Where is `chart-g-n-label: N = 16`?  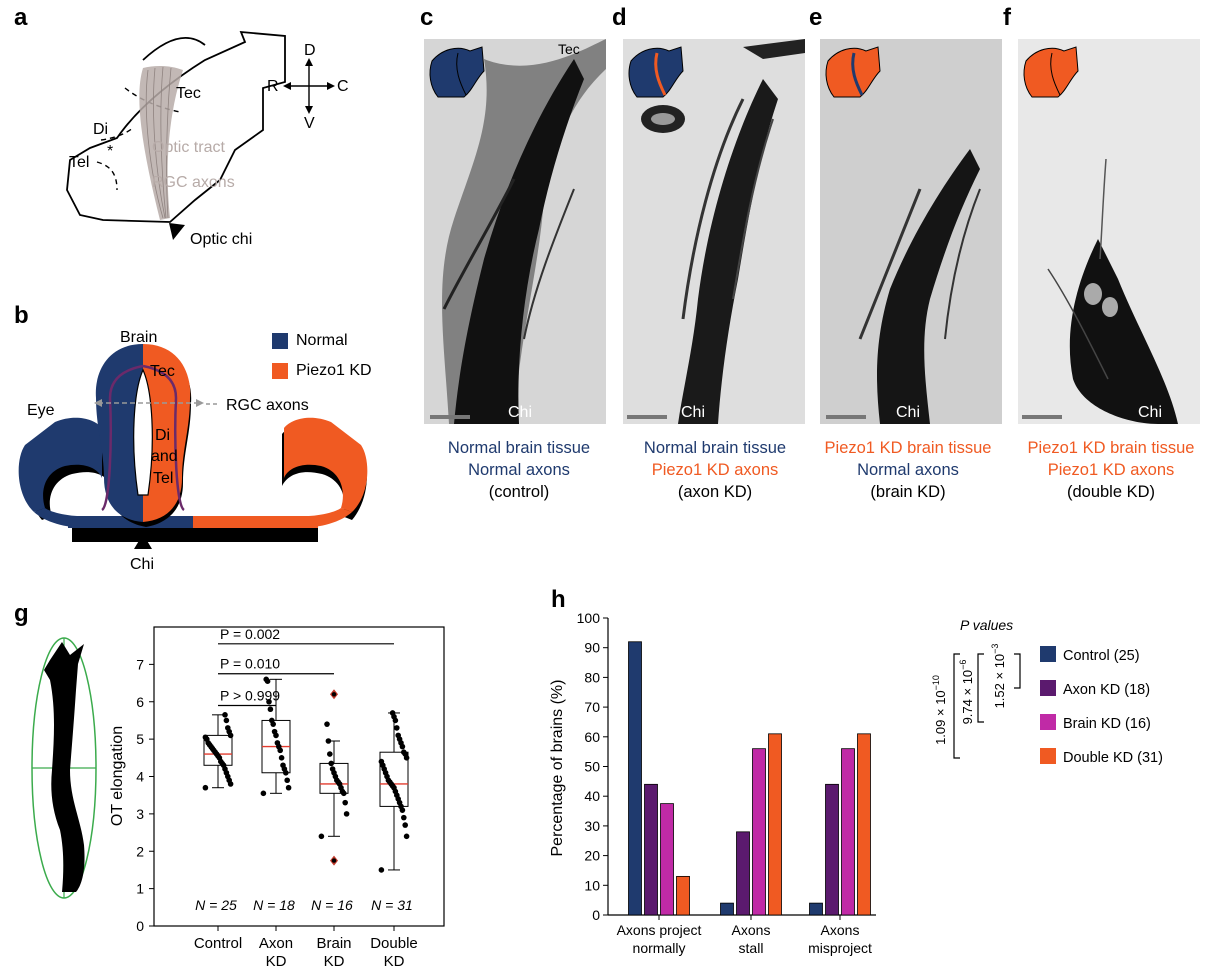
chart-g-n-label: N = 16 is located at coordinates (332, 905).